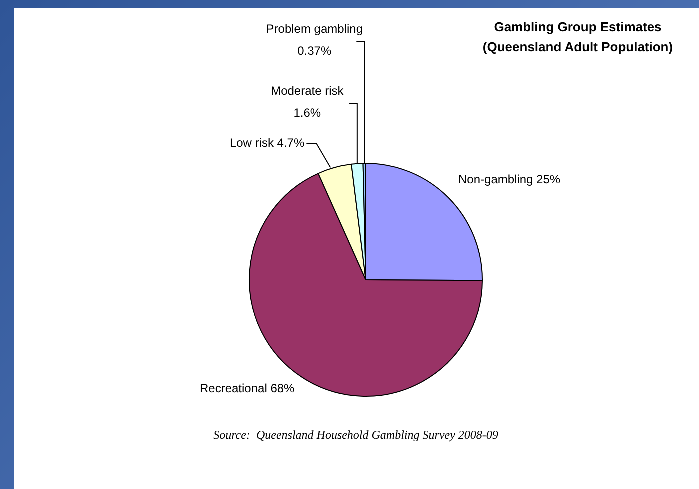  Describe the element at coordinates (509, 179) in the screenshot. I see `slice-label: Non-gambling 25%` at that location.